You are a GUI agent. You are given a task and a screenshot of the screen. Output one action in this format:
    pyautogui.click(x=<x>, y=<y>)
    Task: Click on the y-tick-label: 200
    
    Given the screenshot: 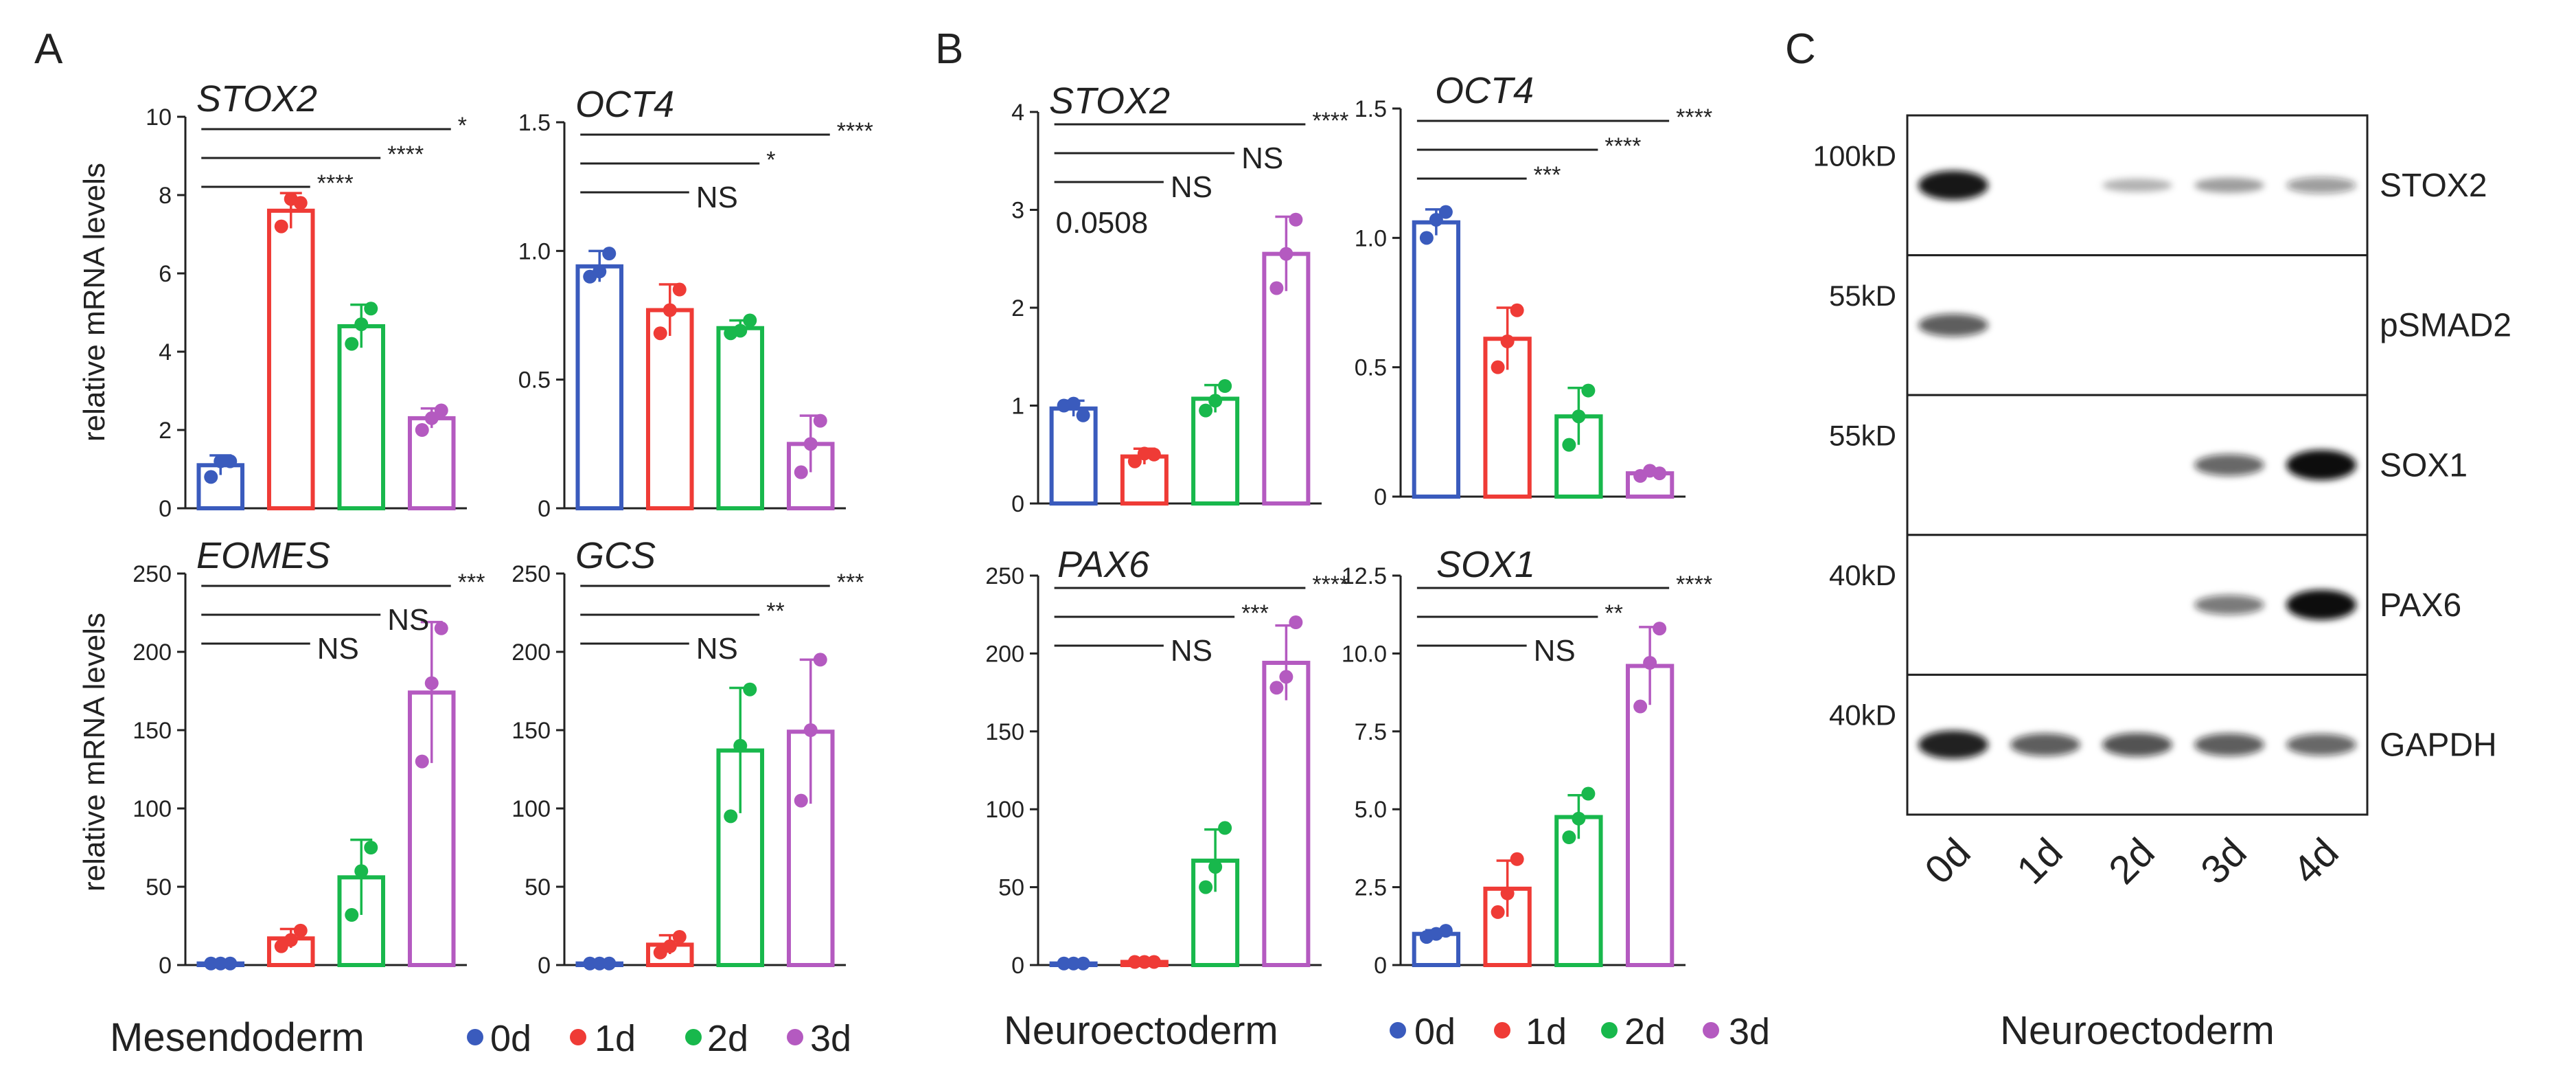 What is the action you would take?
    pyautogui.click(x=152, y=652)
    